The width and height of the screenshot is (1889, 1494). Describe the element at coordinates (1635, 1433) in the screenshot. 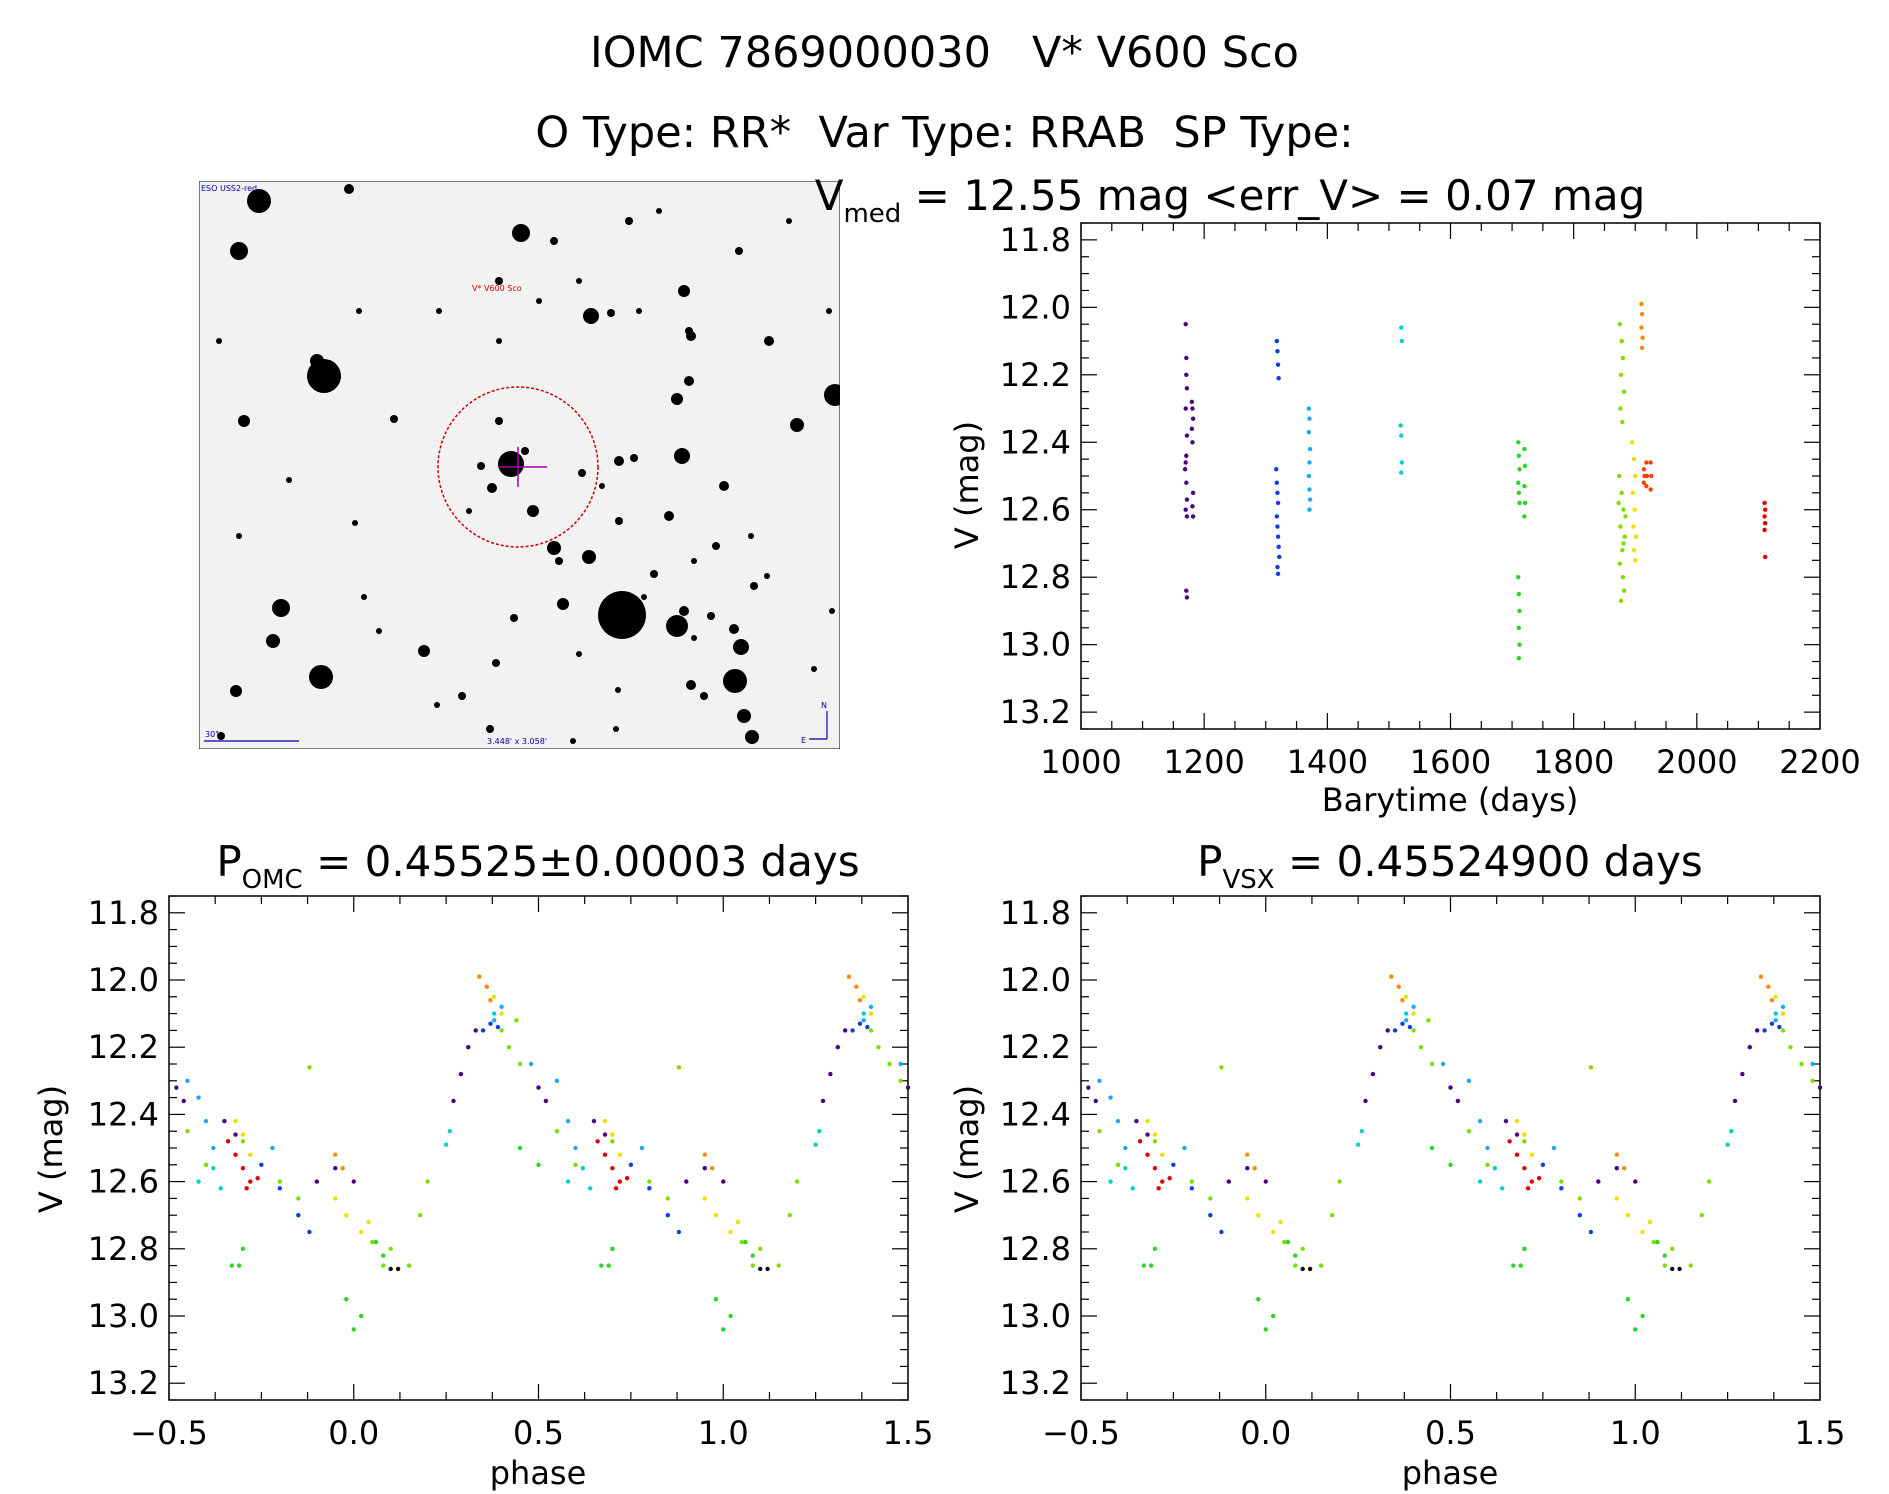

I see `x-tick-label: 1.0` at that location.